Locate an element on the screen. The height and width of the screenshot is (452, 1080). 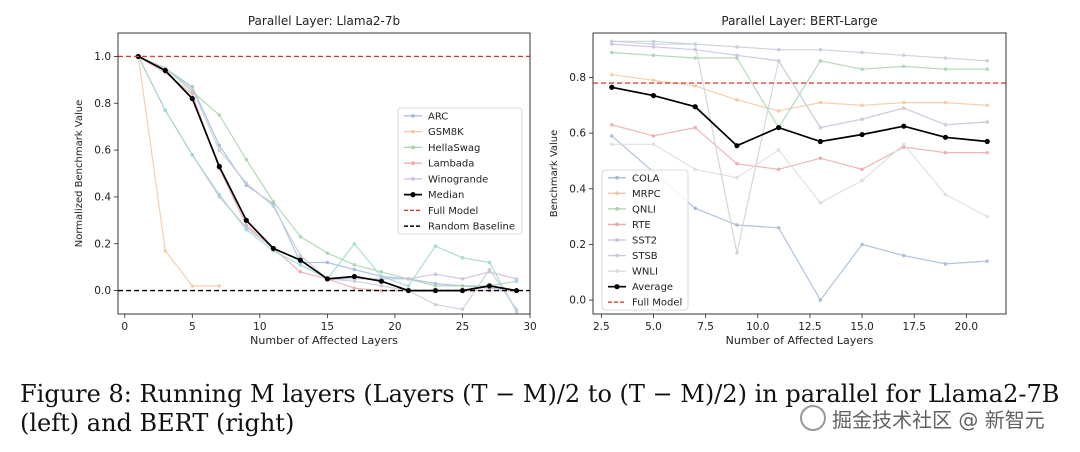
caption-line-2: (left) and BERT (right) is located at coordinates (157, 423).